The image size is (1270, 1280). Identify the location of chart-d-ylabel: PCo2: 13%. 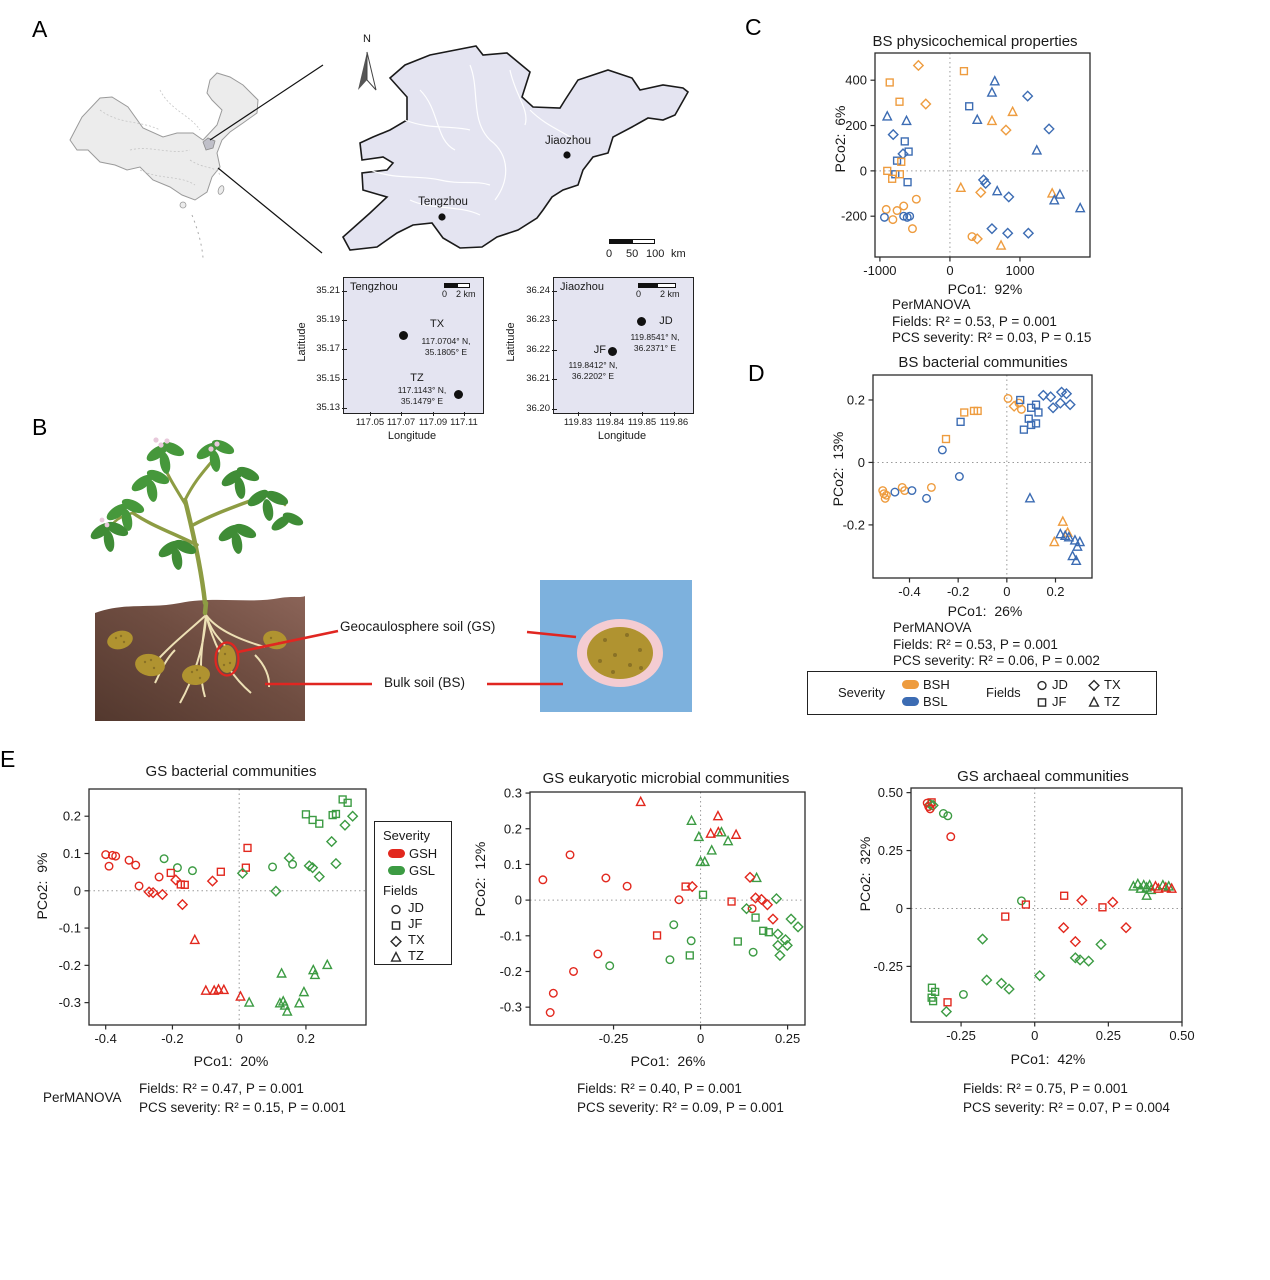
(838, 469).